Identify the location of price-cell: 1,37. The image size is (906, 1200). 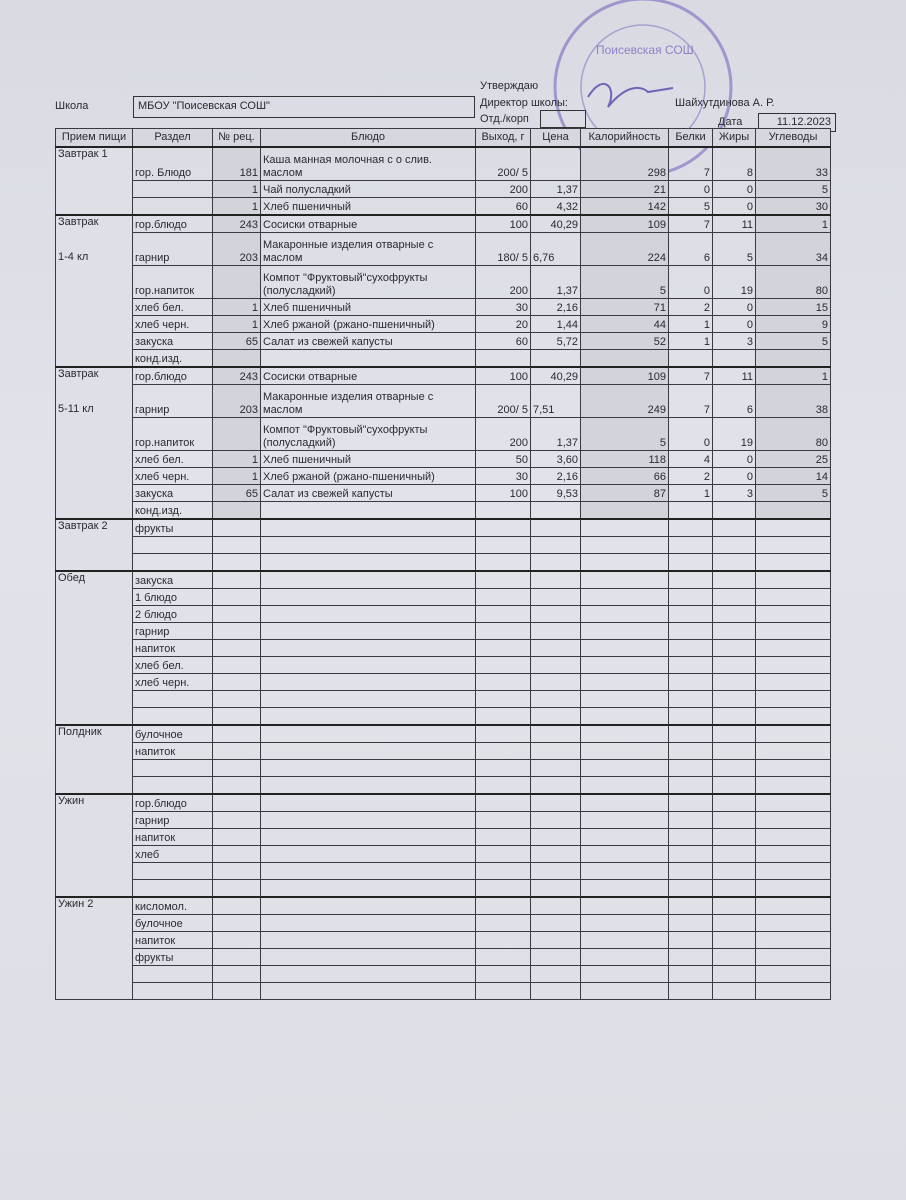
(555, 282).